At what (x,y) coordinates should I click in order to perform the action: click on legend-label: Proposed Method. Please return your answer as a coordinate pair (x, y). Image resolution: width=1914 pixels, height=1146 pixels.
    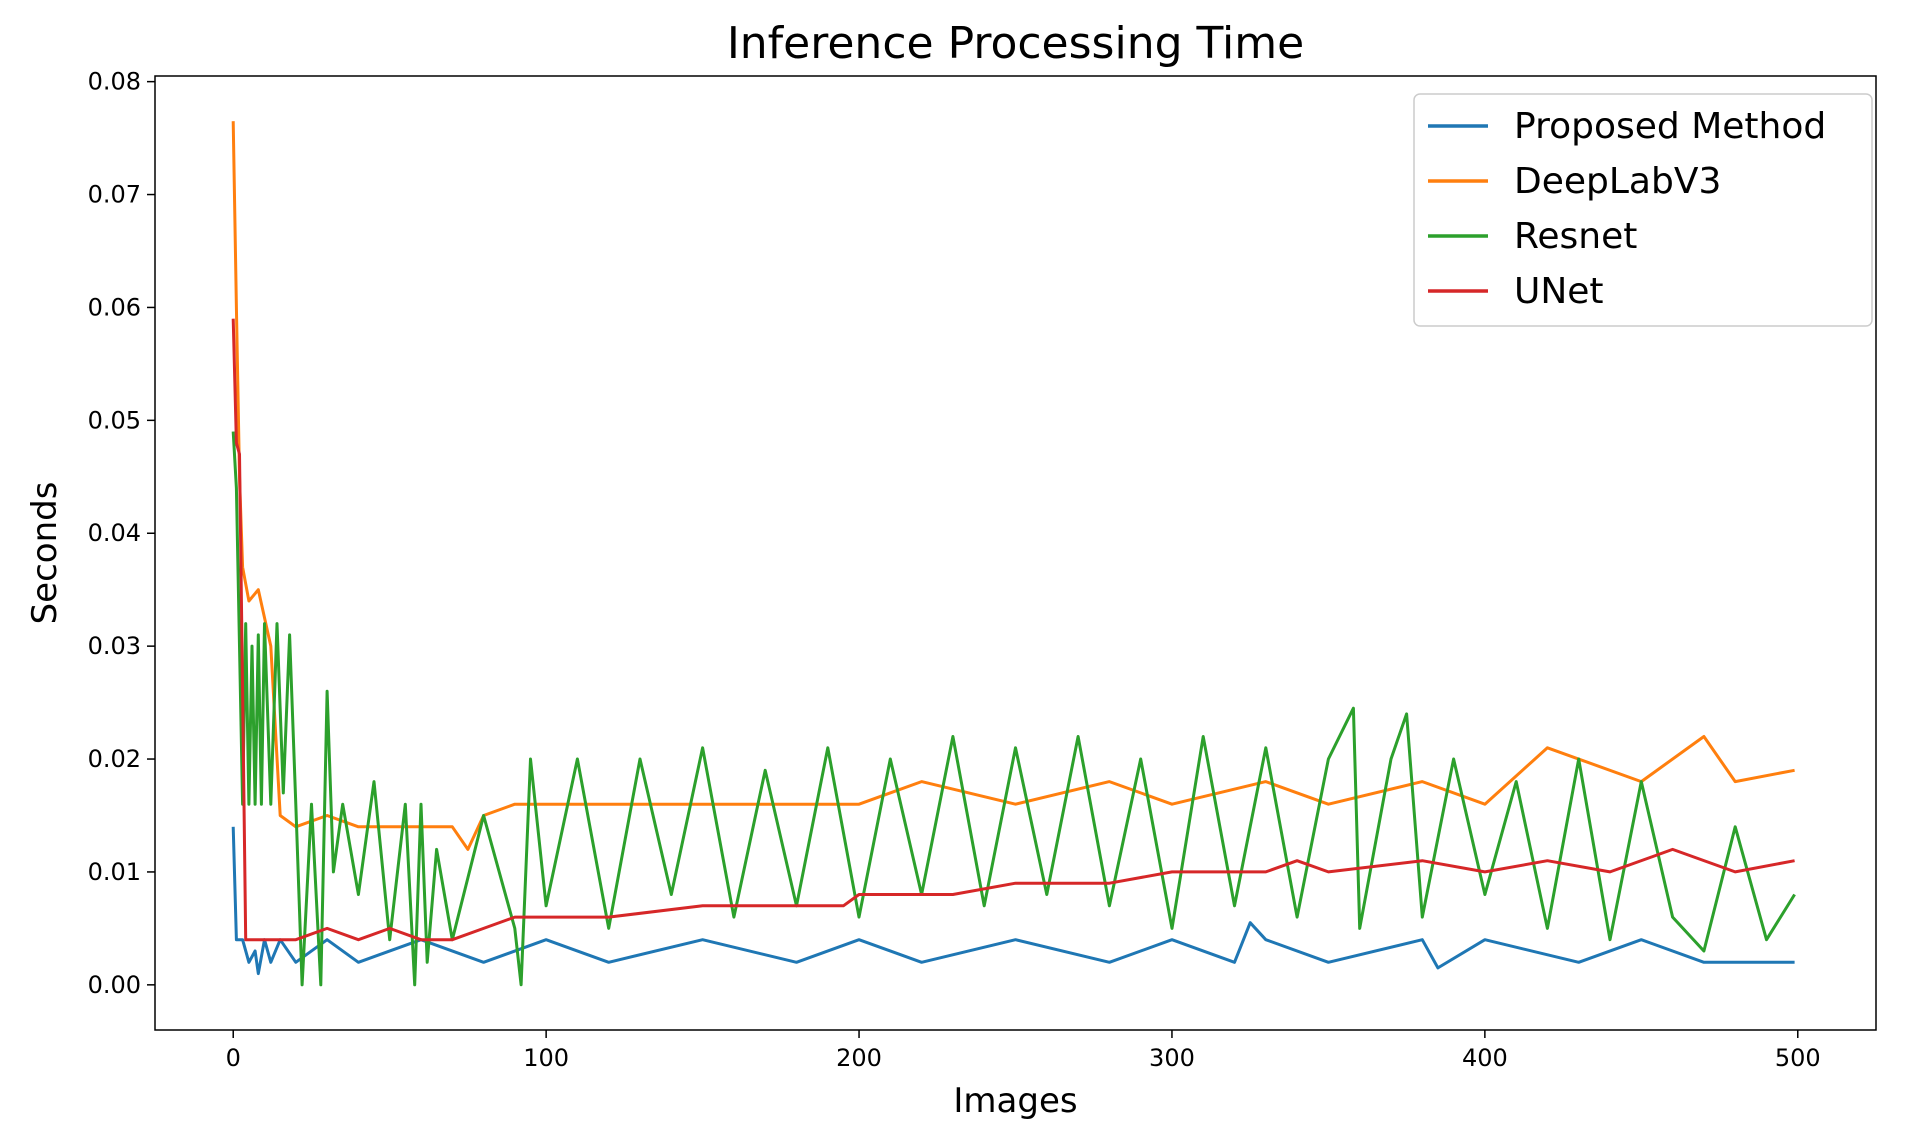
    Looking at the image, I should click on (1670, 126).